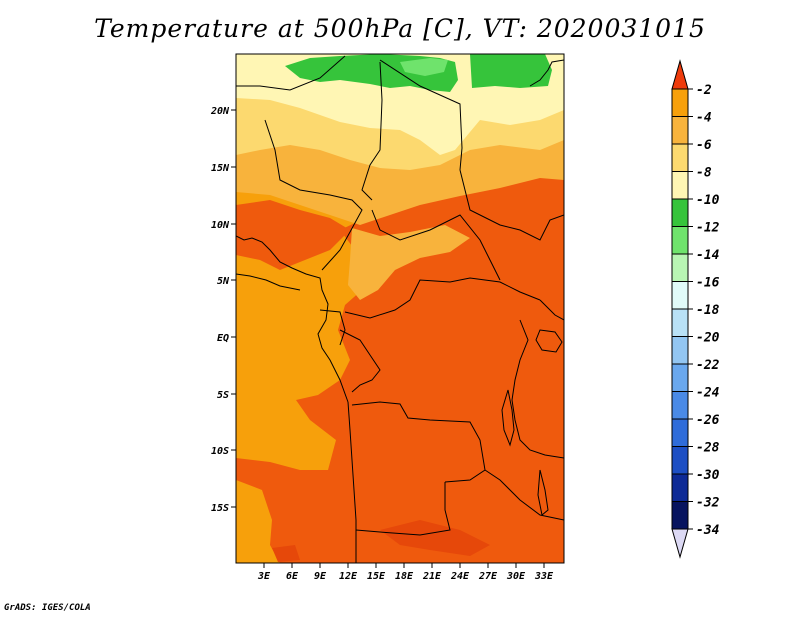 Image resolution: width=800 pixels, height=618 pixels. Describe the element at coordinates (524, 495) in the screenshot. I see `border-zambia-east` at that location.